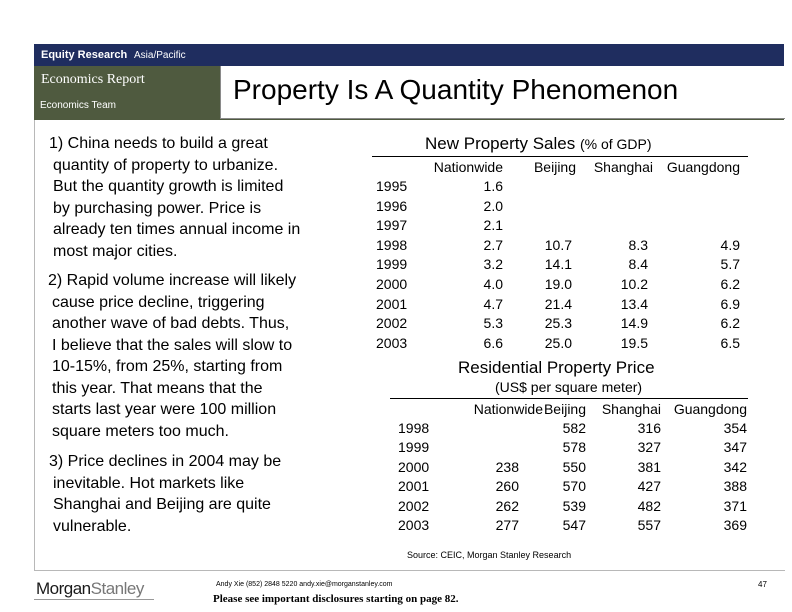  Describe the element at coordinates (574, 486) in the screenshot. I see `table-cell: 570` at that location.